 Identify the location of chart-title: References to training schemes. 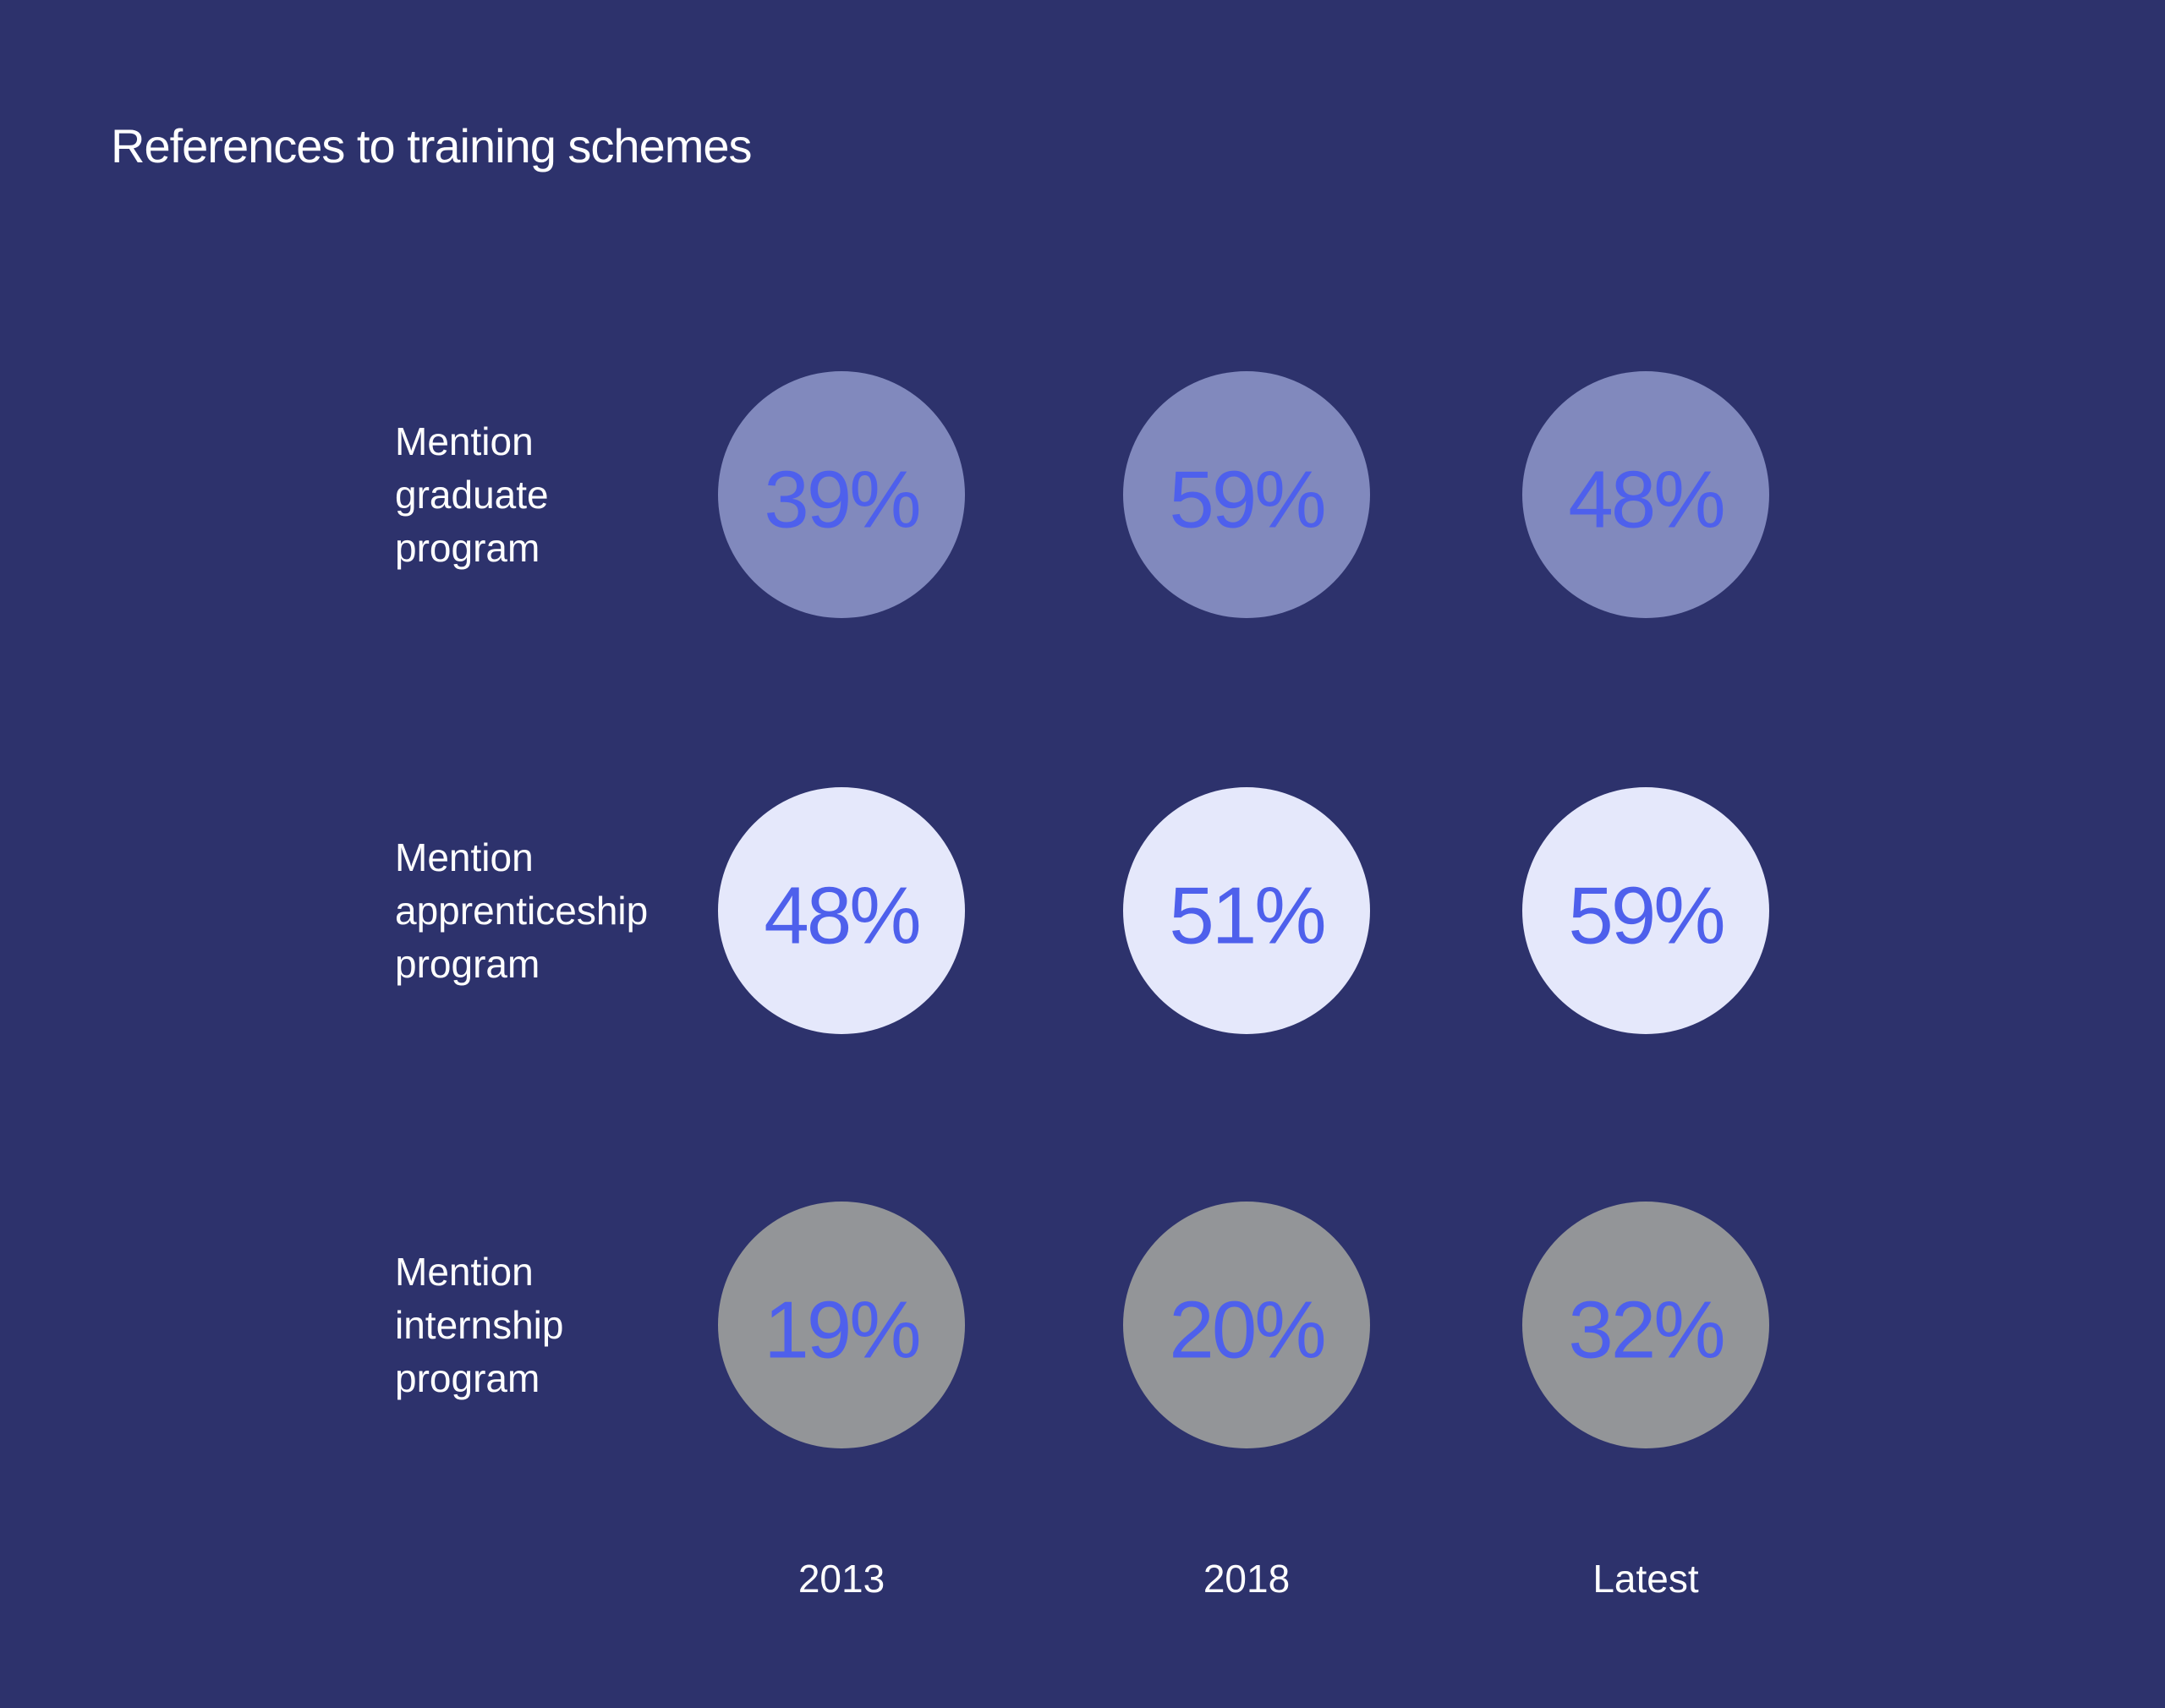
(431, 145).